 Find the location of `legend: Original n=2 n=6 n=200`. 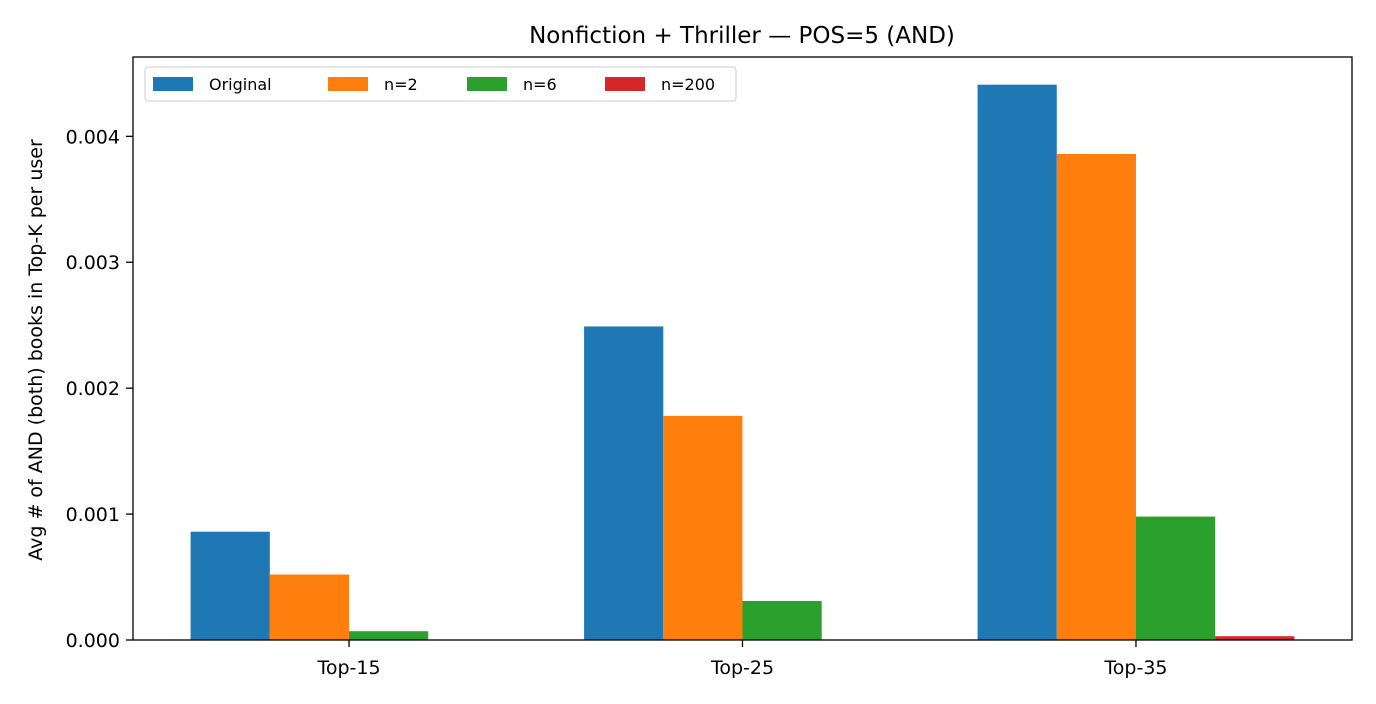

legend: Original n=2 n=6 n=200 is located at coordinates (440, 84).